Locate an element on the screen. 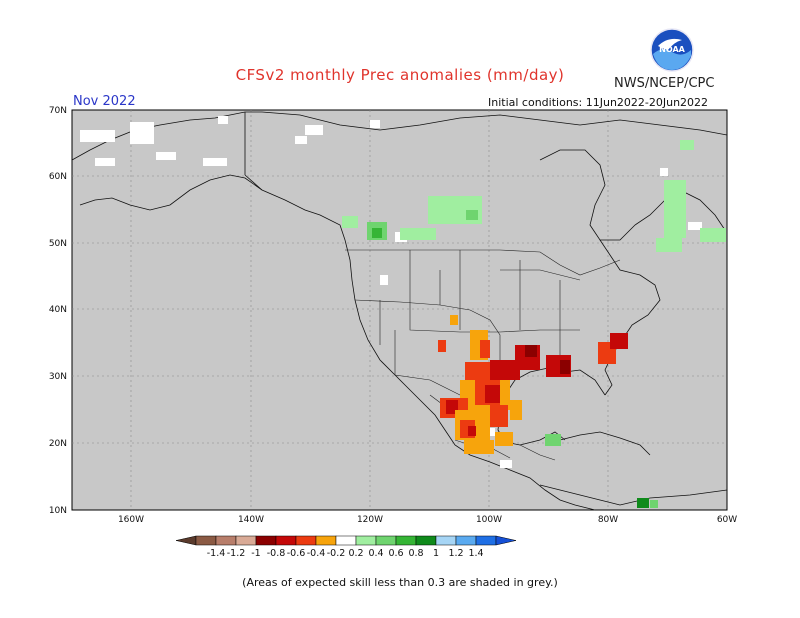 Image resolution: width=800 pixels, height=618 pixels. lat-label: 70N is located at coordinates (58, 111).